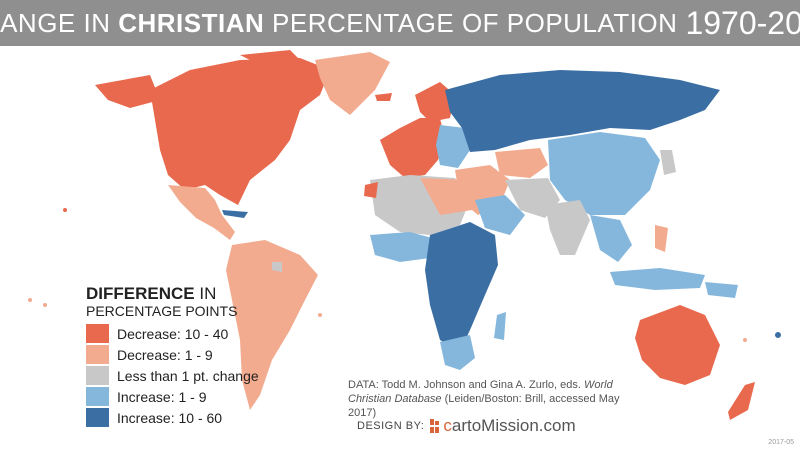 Image resolution: width=800 pixels, height=451 pixels. Describe the element at coordinates (521, 163) in the screenshot. I see `region-central-asia` at that location.